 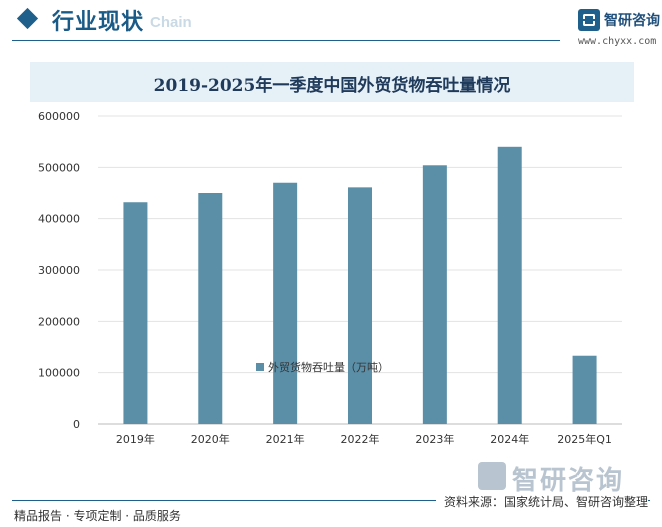 What do you see at coordinates (59, 219) in the screenshot?
I see `y-tick-label: 400000` at bounding box center [59, 219].